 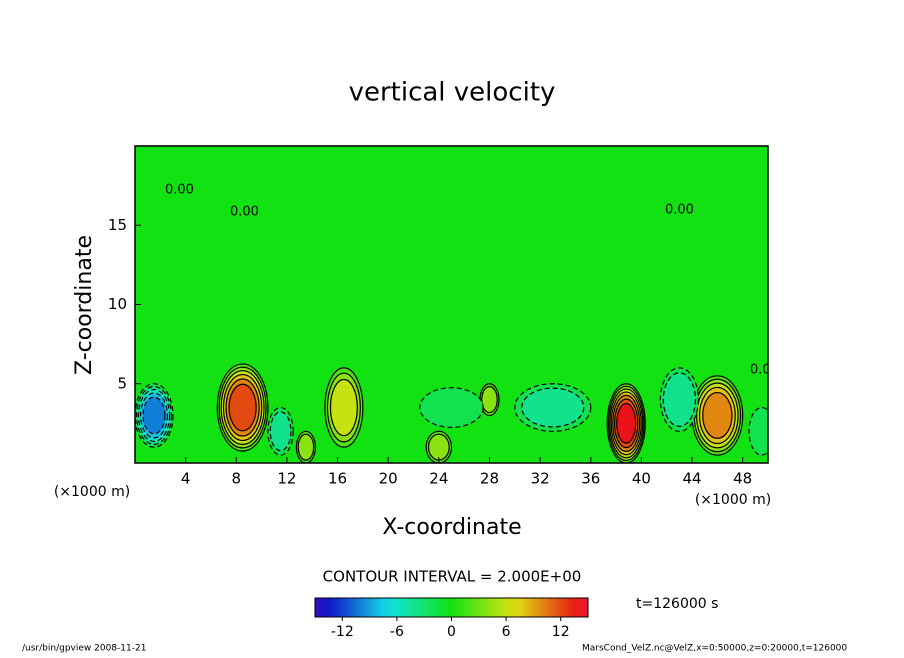 I want to click on colorbar-tick-label: 6, so click(x=506, y=632).